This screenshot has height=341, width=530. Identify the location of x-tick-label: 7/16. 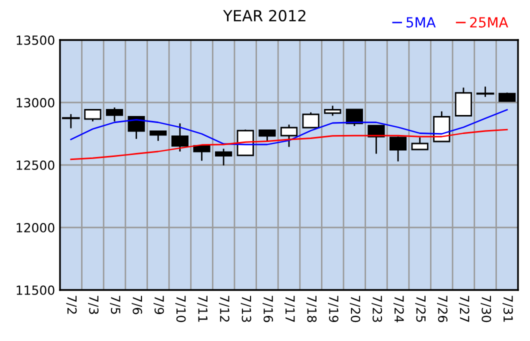
(268, 309).